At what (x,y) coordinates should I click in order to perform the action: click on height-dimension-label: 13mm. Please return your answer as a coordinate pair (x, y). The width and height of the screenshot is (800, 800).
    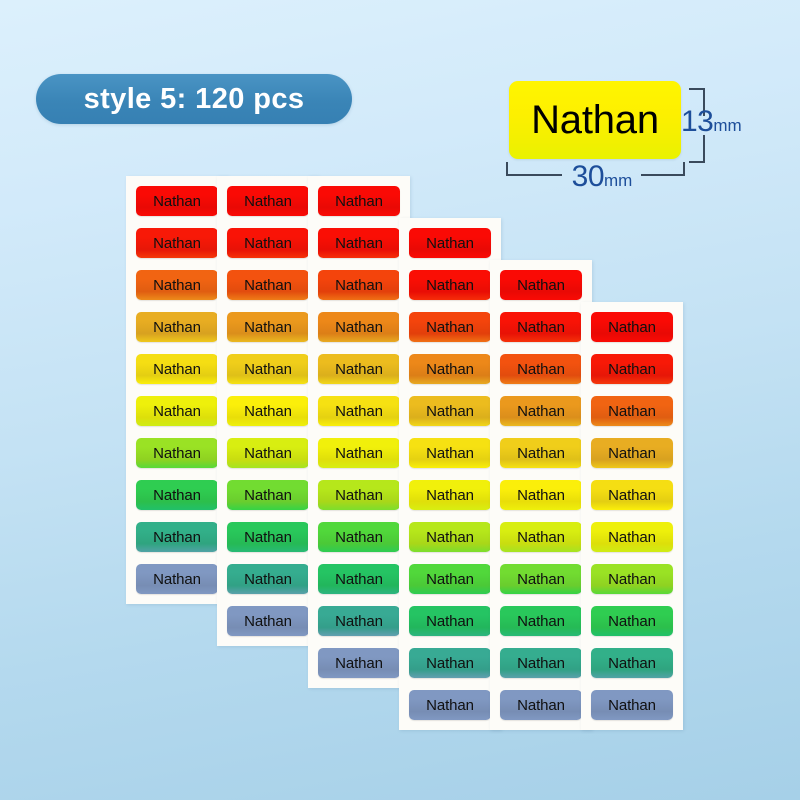
    Looking at the image, I should click on (711, 122).